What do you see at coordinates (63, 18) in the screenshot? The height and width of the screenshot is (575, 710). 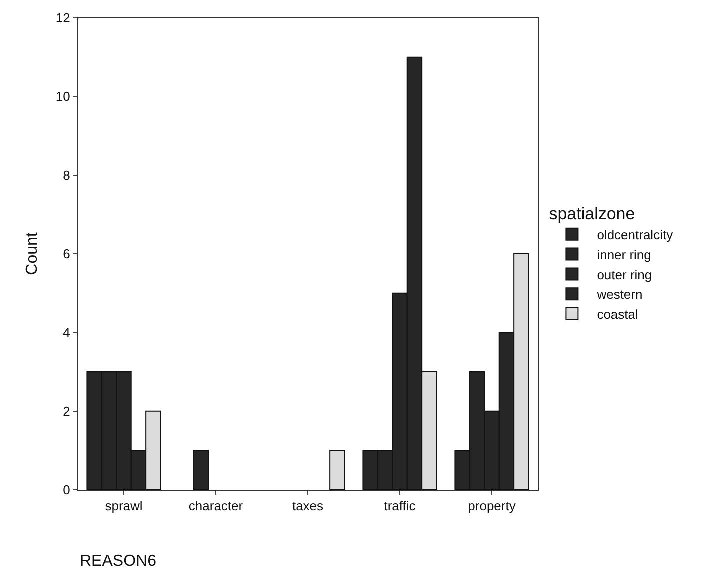 I see `y-tick-label: 12` at bounding box center [63, 18].